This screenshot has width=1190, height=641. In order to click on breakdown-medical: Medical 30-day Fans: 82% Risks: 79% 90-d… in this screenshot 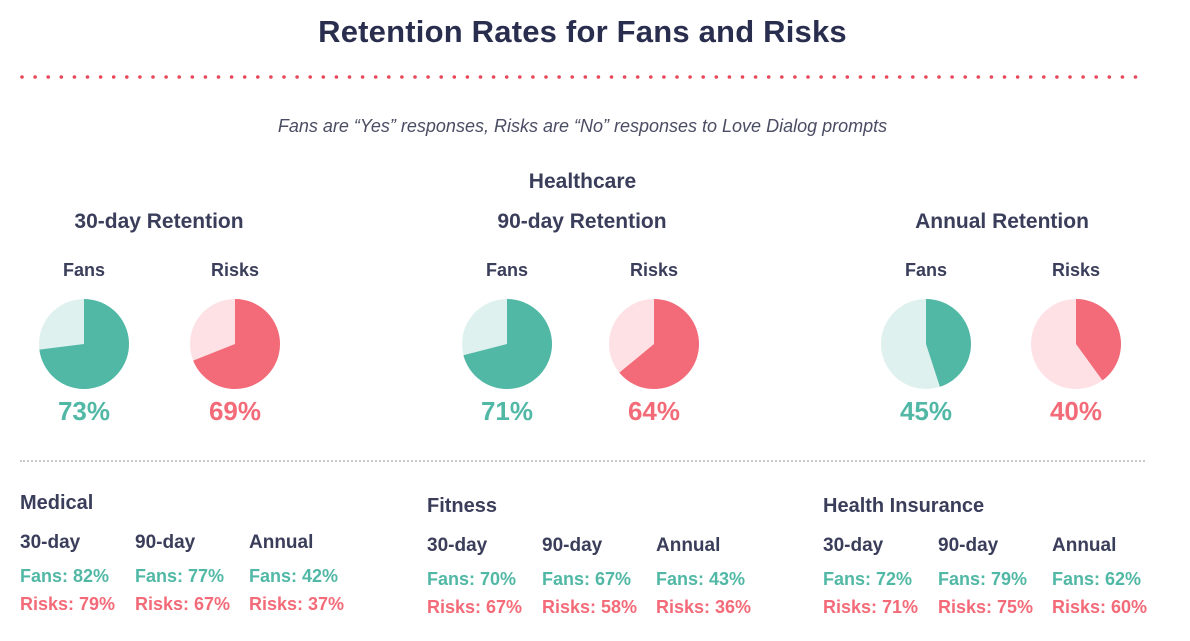, I will do `click(200, 553)`.